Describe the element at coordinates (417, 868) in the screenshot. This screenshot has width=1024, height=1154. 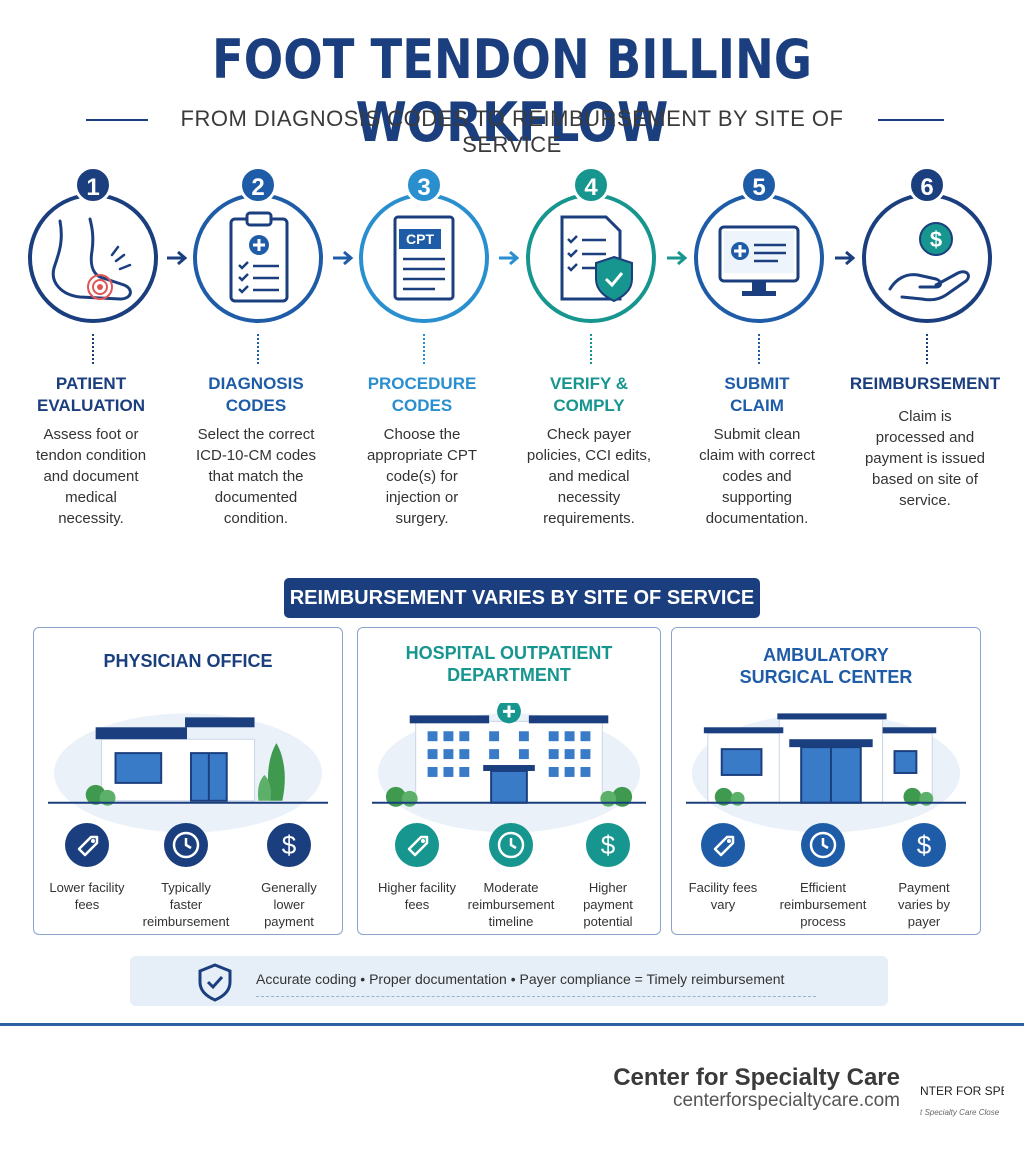
I see `feature-higher-facility-fees: Higher facility fees` at that location.